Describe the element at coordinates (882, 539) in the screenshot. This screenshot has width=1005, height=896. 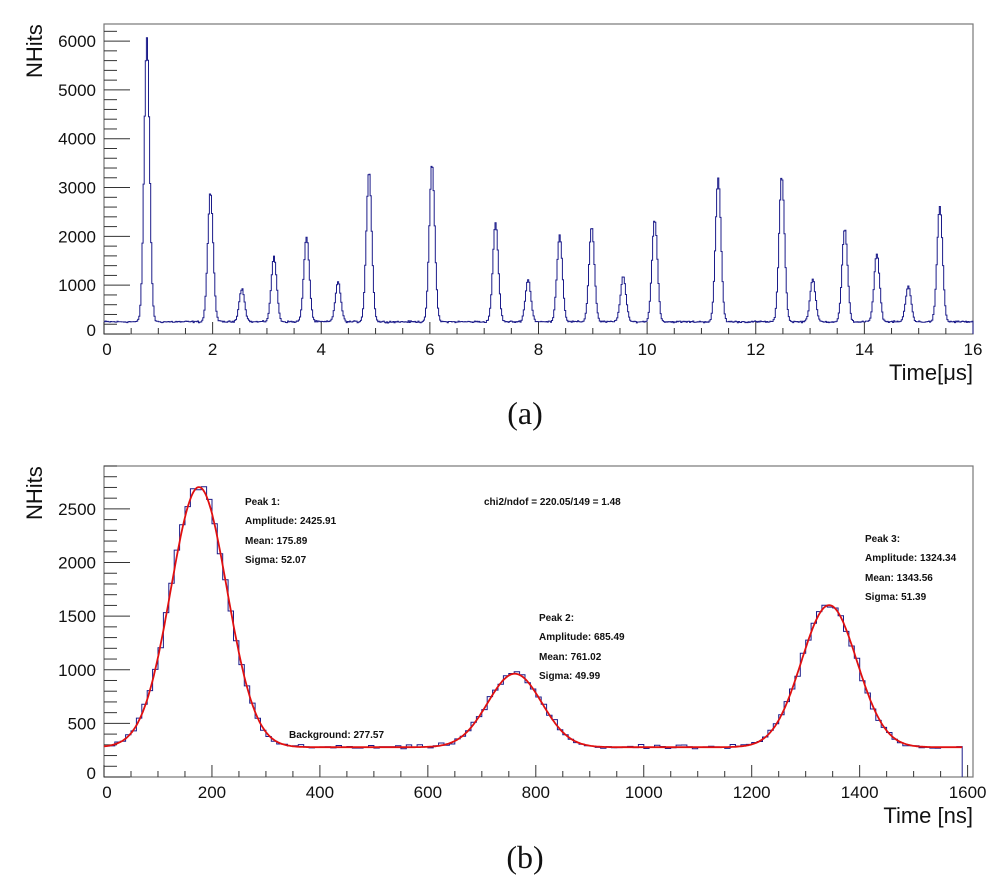
I see `peak3-title: Peak 3:` at that location.